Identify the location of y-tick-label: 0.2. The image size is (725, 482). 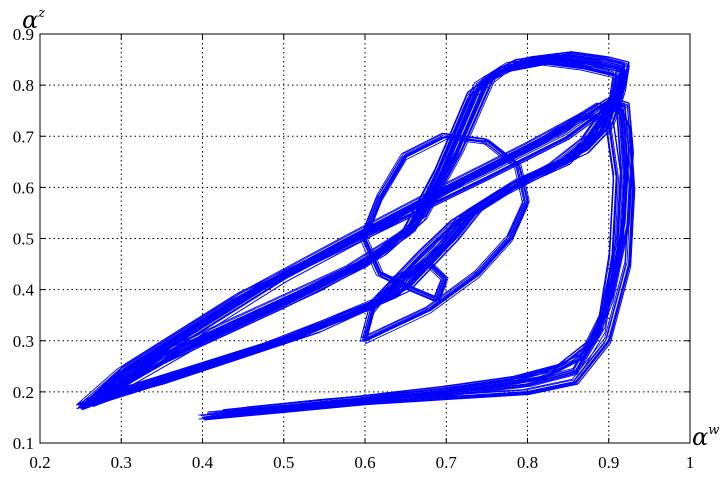
(23, 392).